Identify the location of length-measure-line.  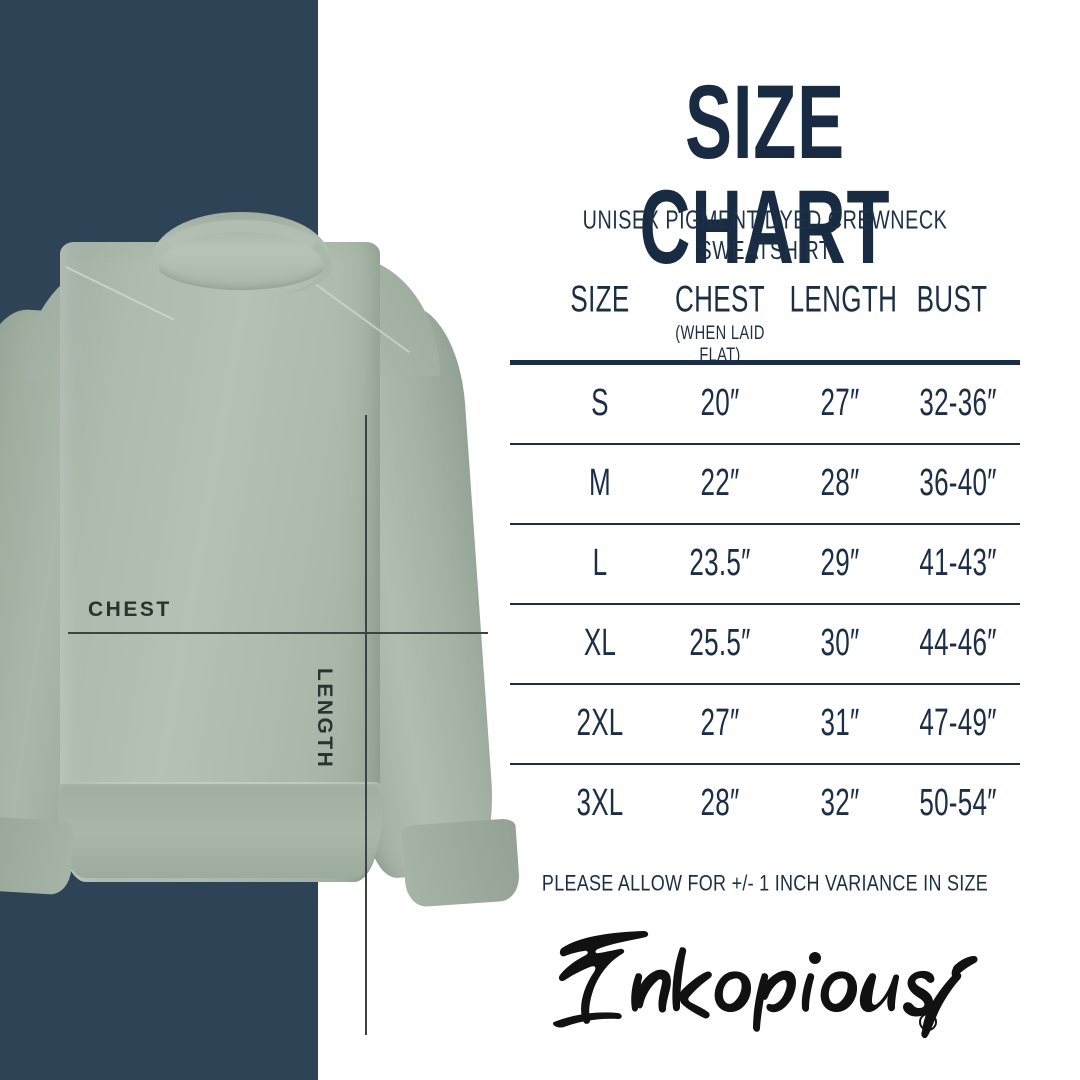
(366, 725).